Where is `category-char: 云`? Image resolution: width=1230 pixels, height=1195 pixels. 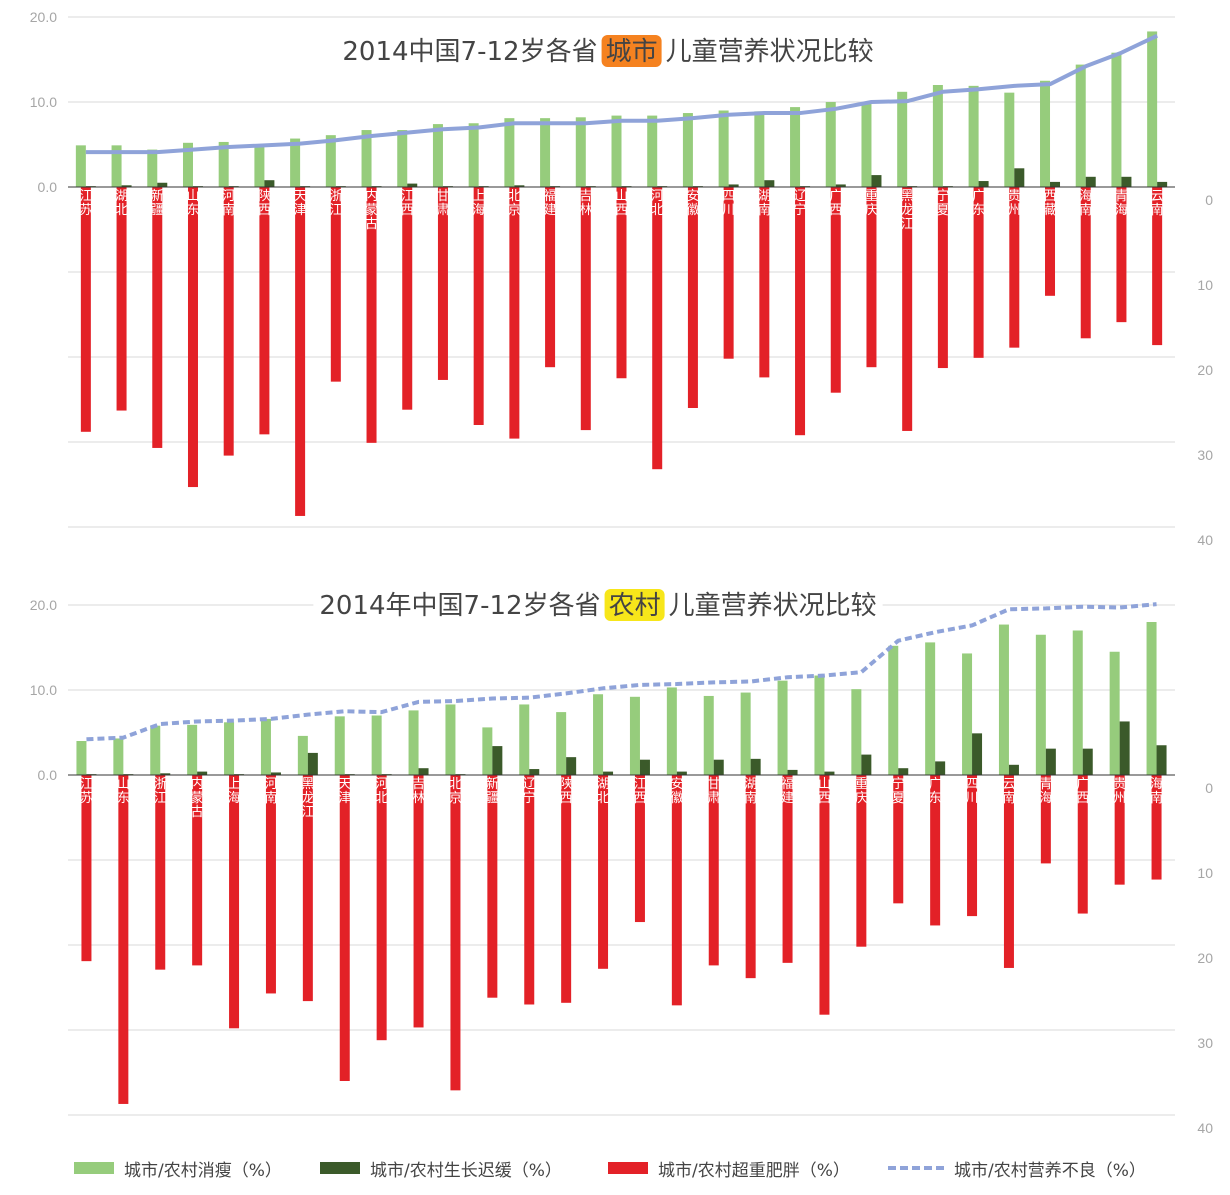 category-char: 云 is located at coordinates (1008, 784).